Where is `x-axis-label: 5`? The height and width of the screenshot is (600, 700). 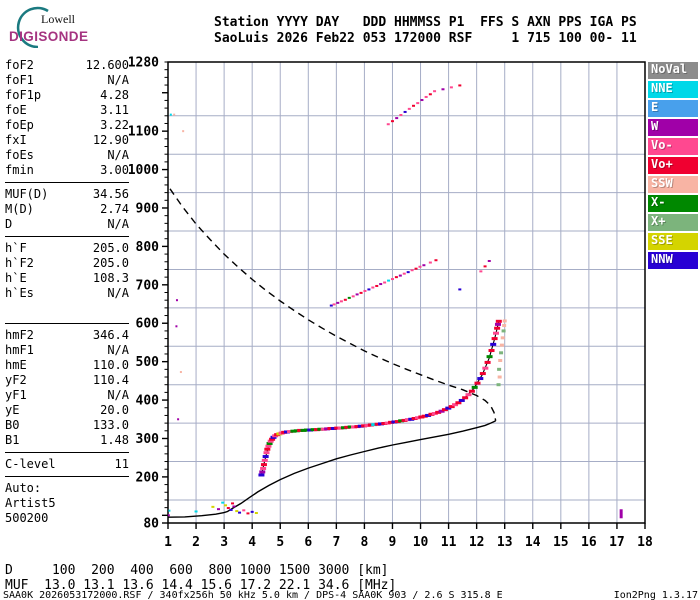
x-axis-label: 5 is located at coordinates (280, 542).